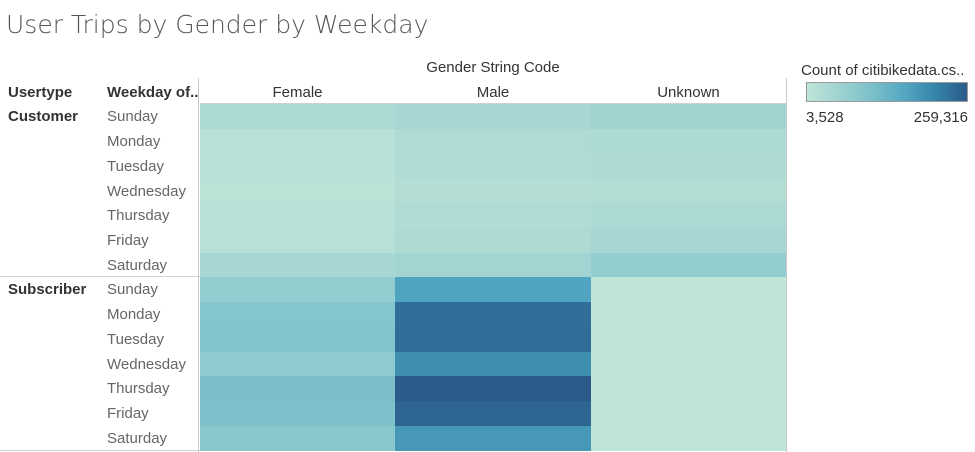  Describe the element at coordinates (153, 92) in the screenshot. I see `weekday-header: Weekday of..` at that location.